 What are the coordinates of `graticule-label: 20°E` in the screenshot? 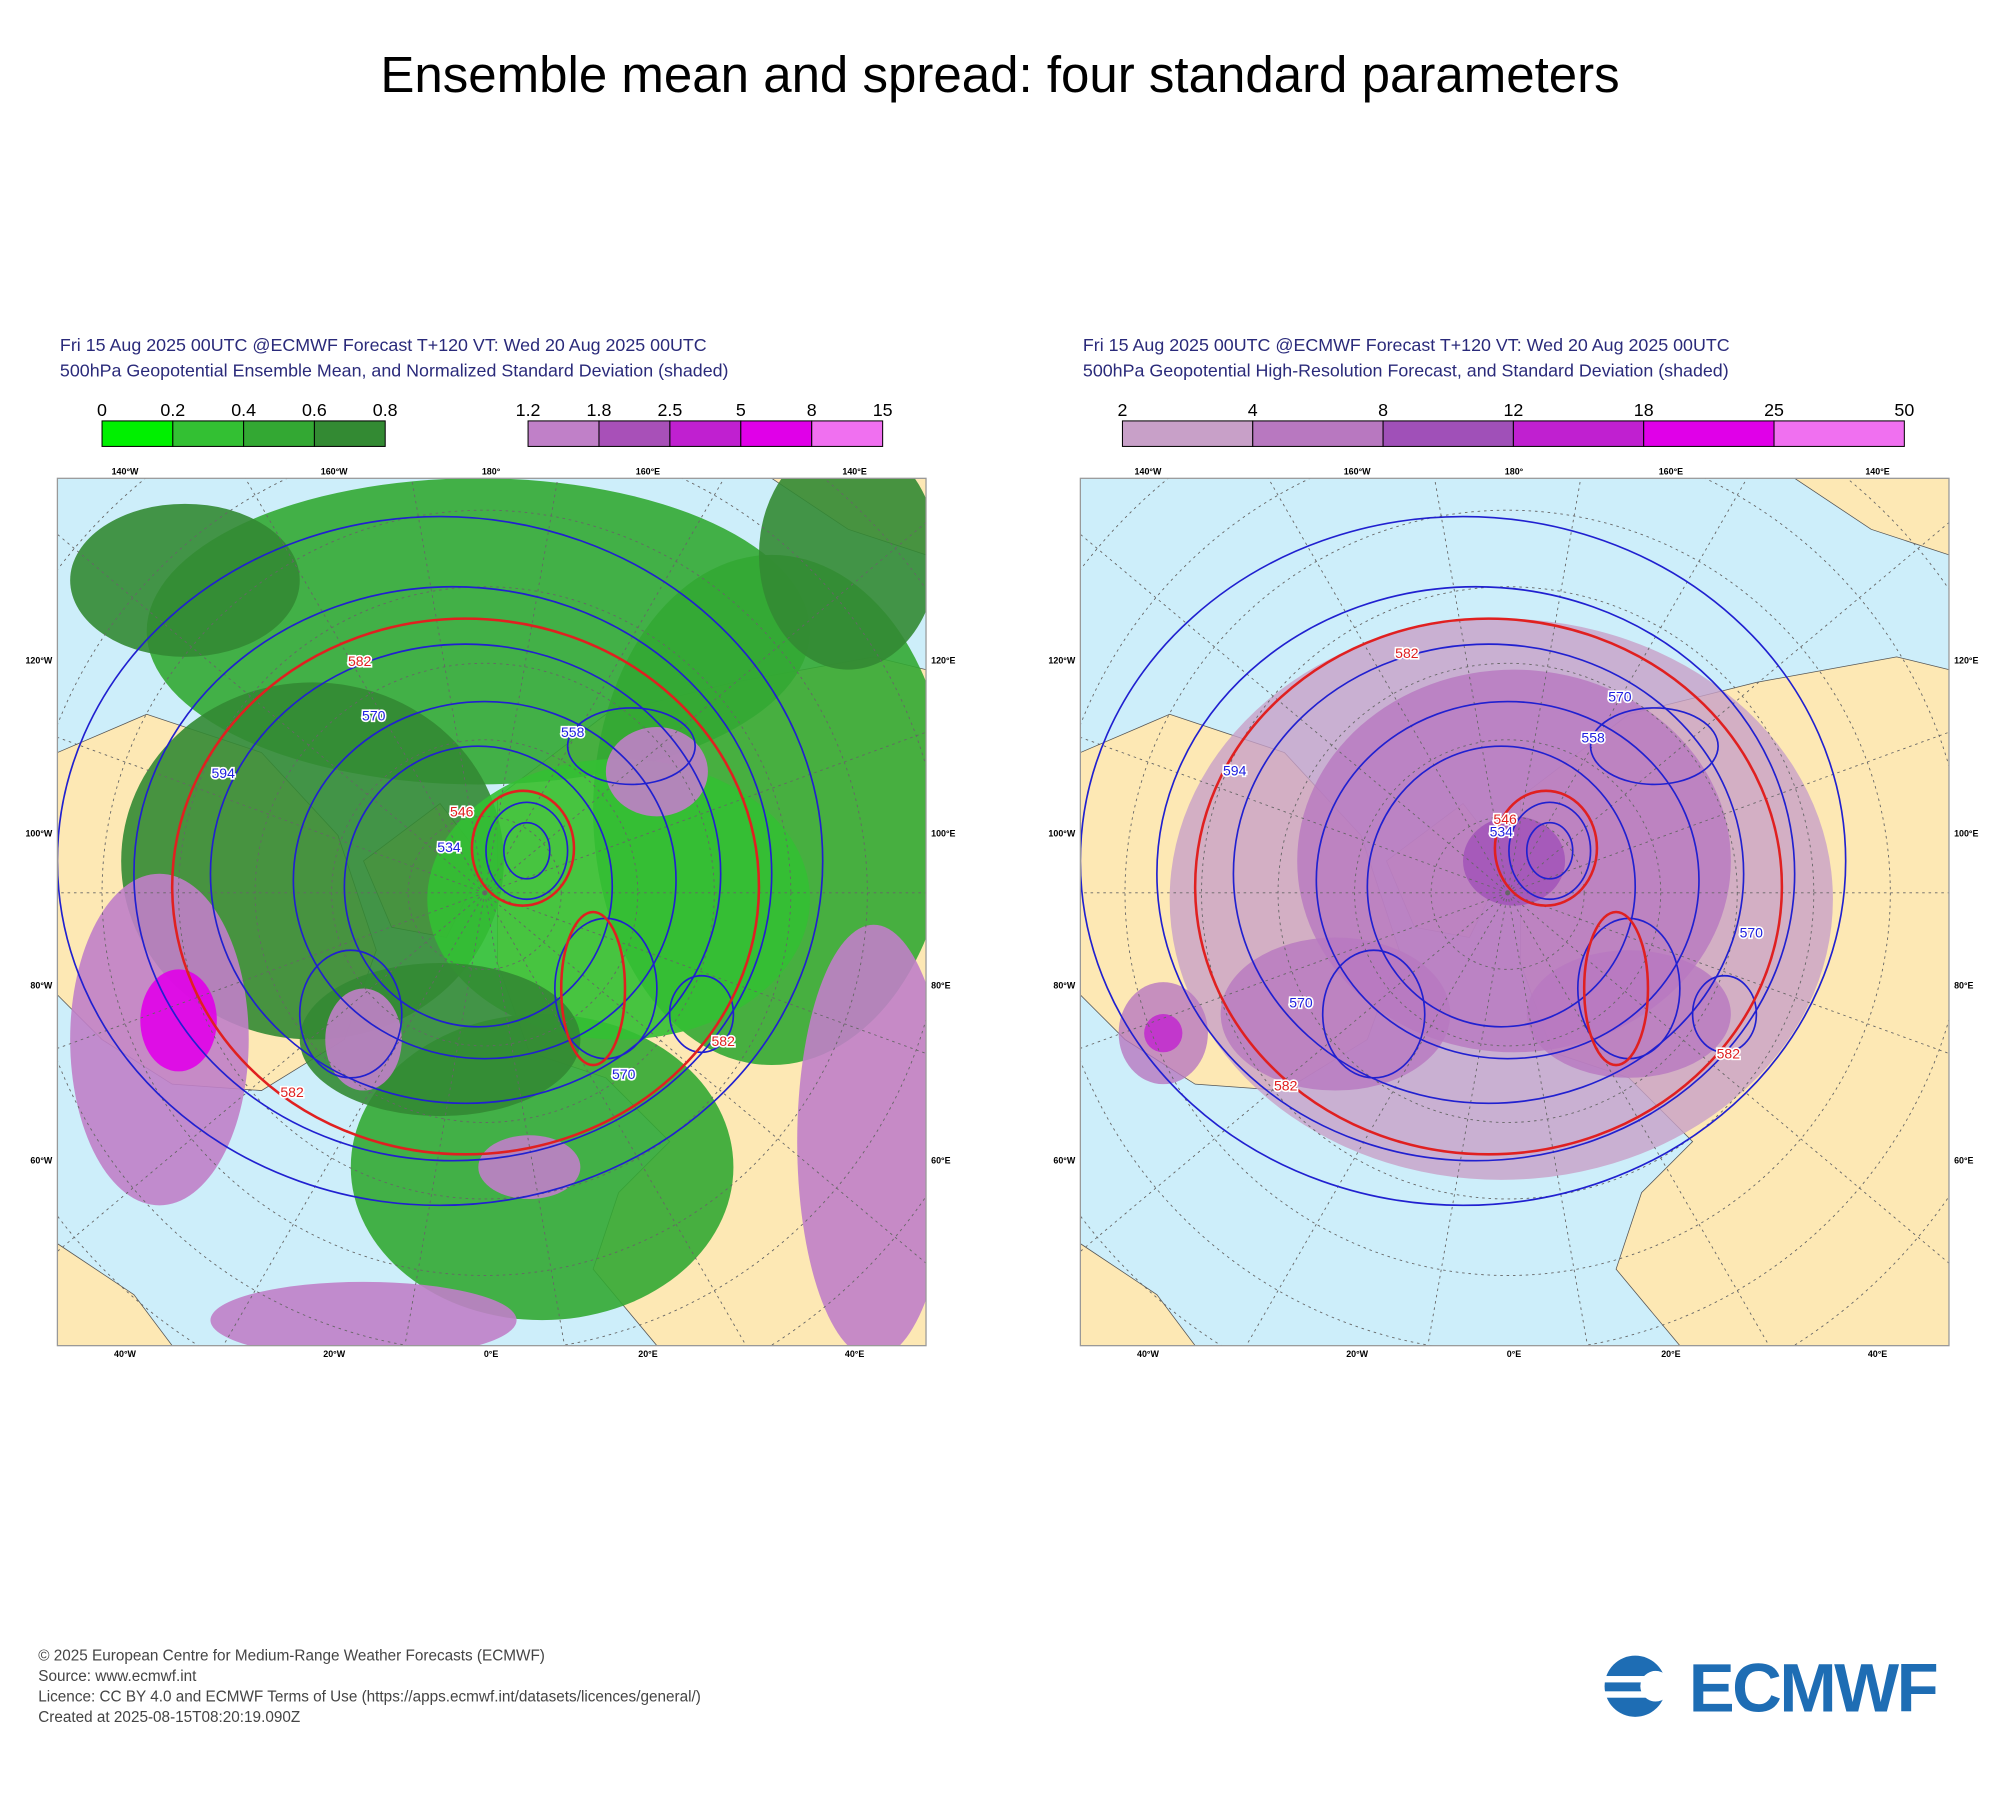 It's located at (1670, 1354).